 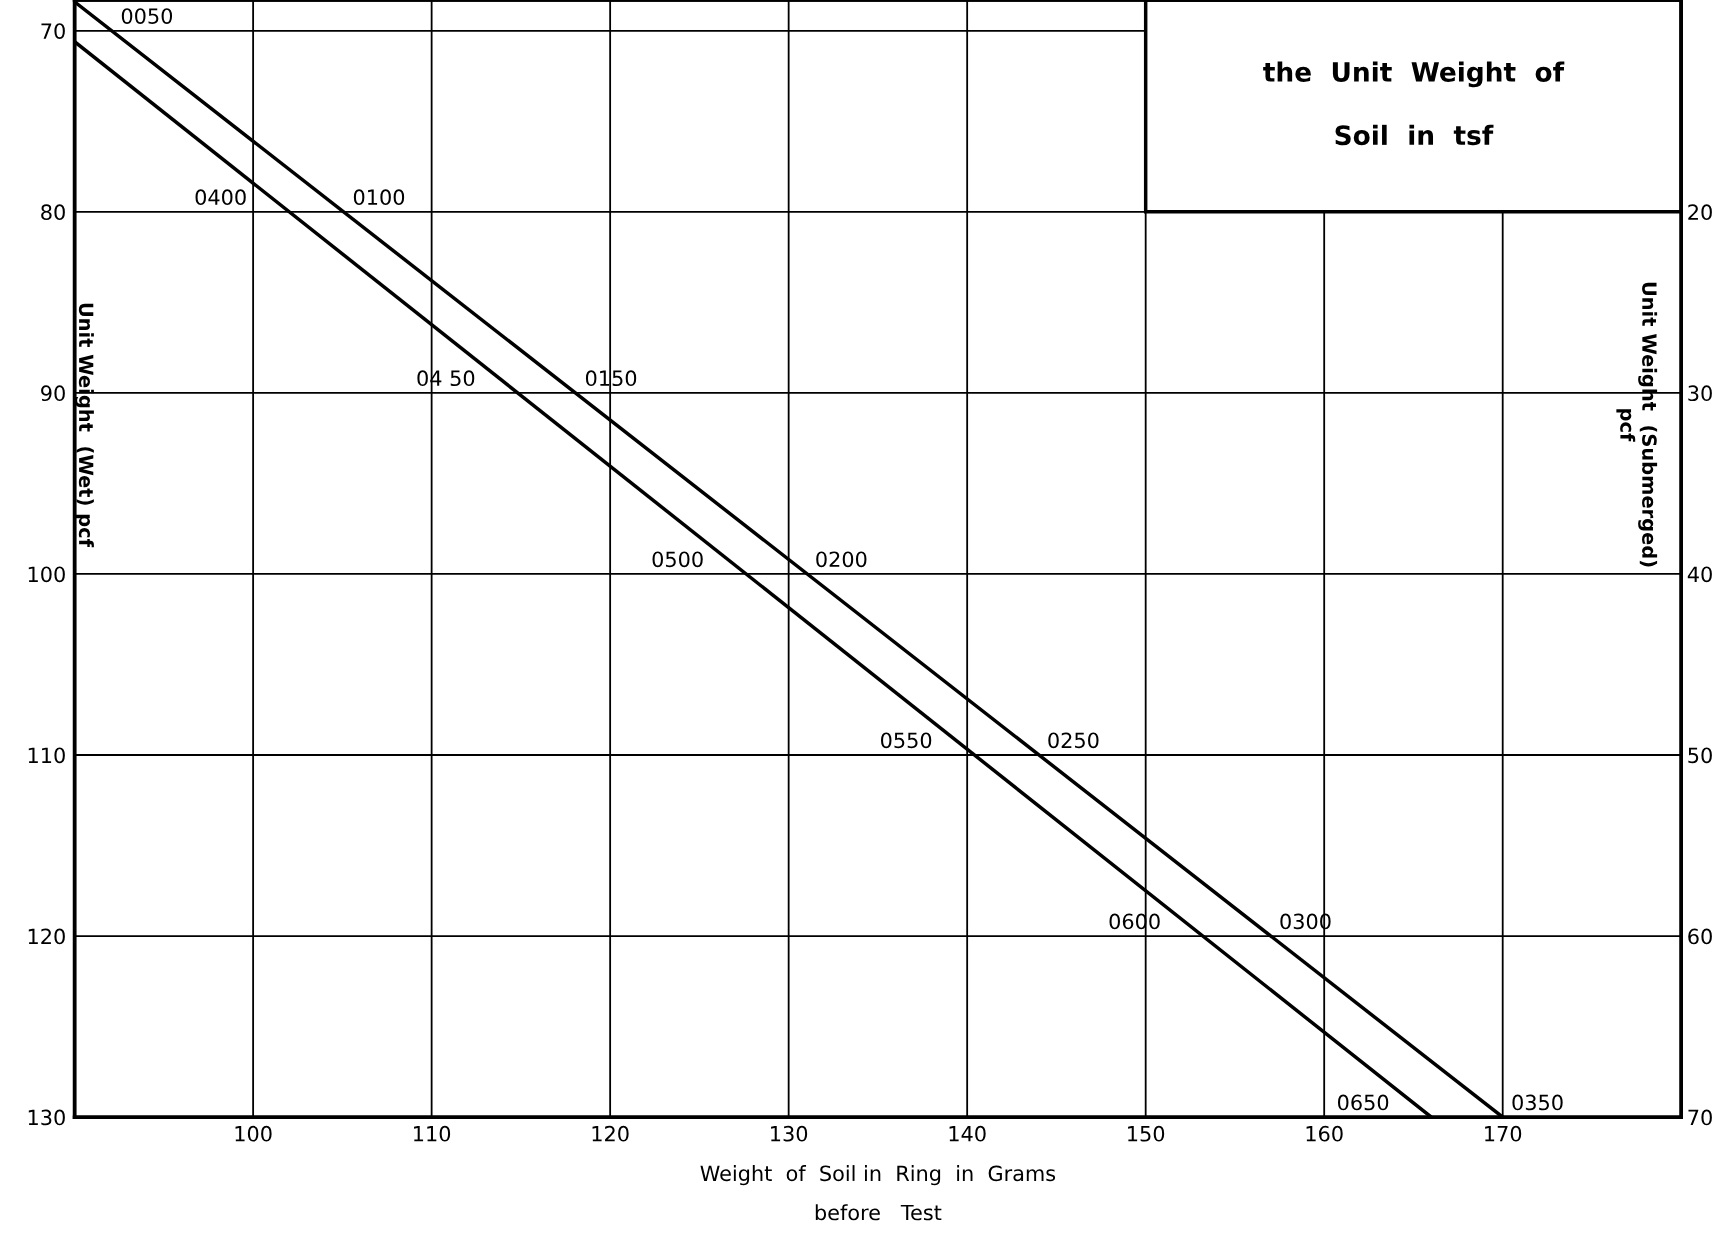 What do you see at coordinates (1700, 936) in the screenshot?
I see `y2-tick-label: 60` at bounding box center [1700, 936].